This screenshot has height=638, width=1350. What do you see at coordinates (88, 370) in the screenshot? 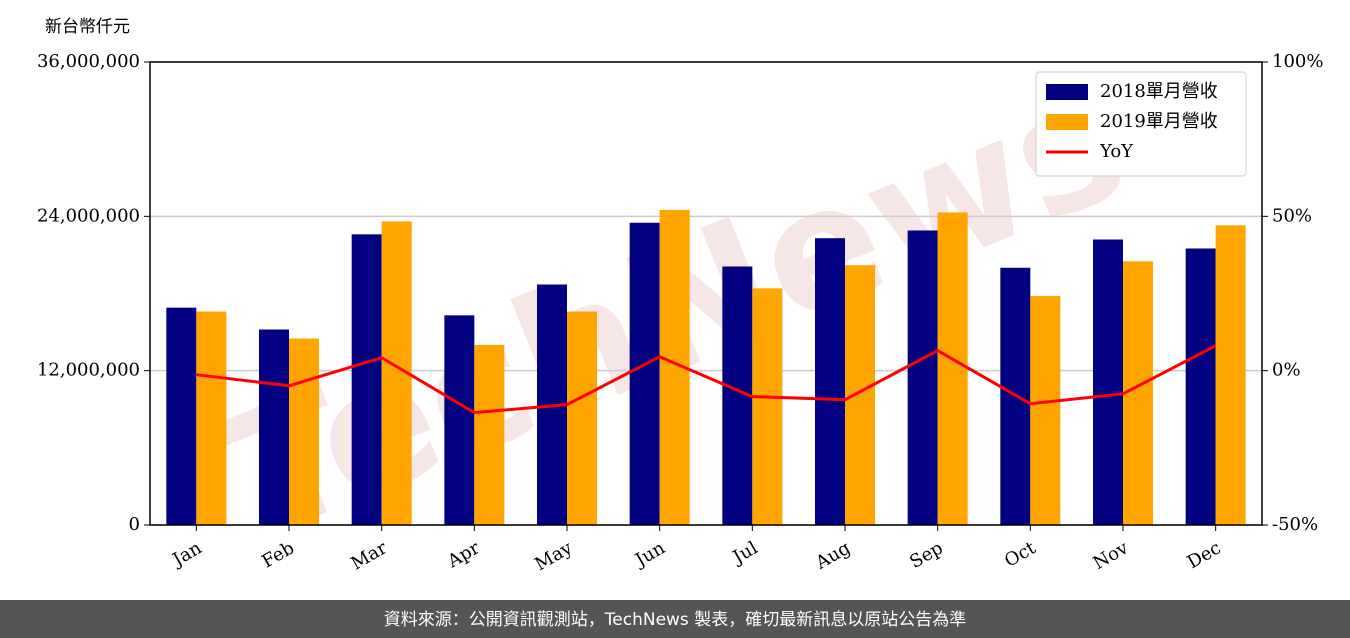
I see `y-tick-label: 12,000,000` at bounding box center [88, 370].